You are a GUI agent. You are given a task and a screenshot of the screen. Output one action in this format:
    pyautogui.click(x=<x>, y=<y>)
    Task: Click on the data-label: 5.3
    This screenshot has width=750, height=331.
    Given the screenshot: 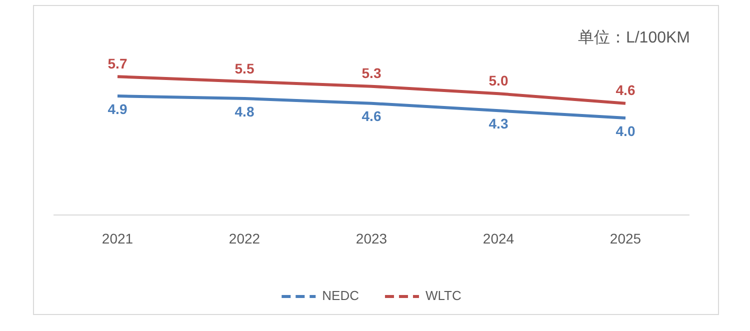 What is the action you would take?
    pyautogui.click(x=372, y=73)
    